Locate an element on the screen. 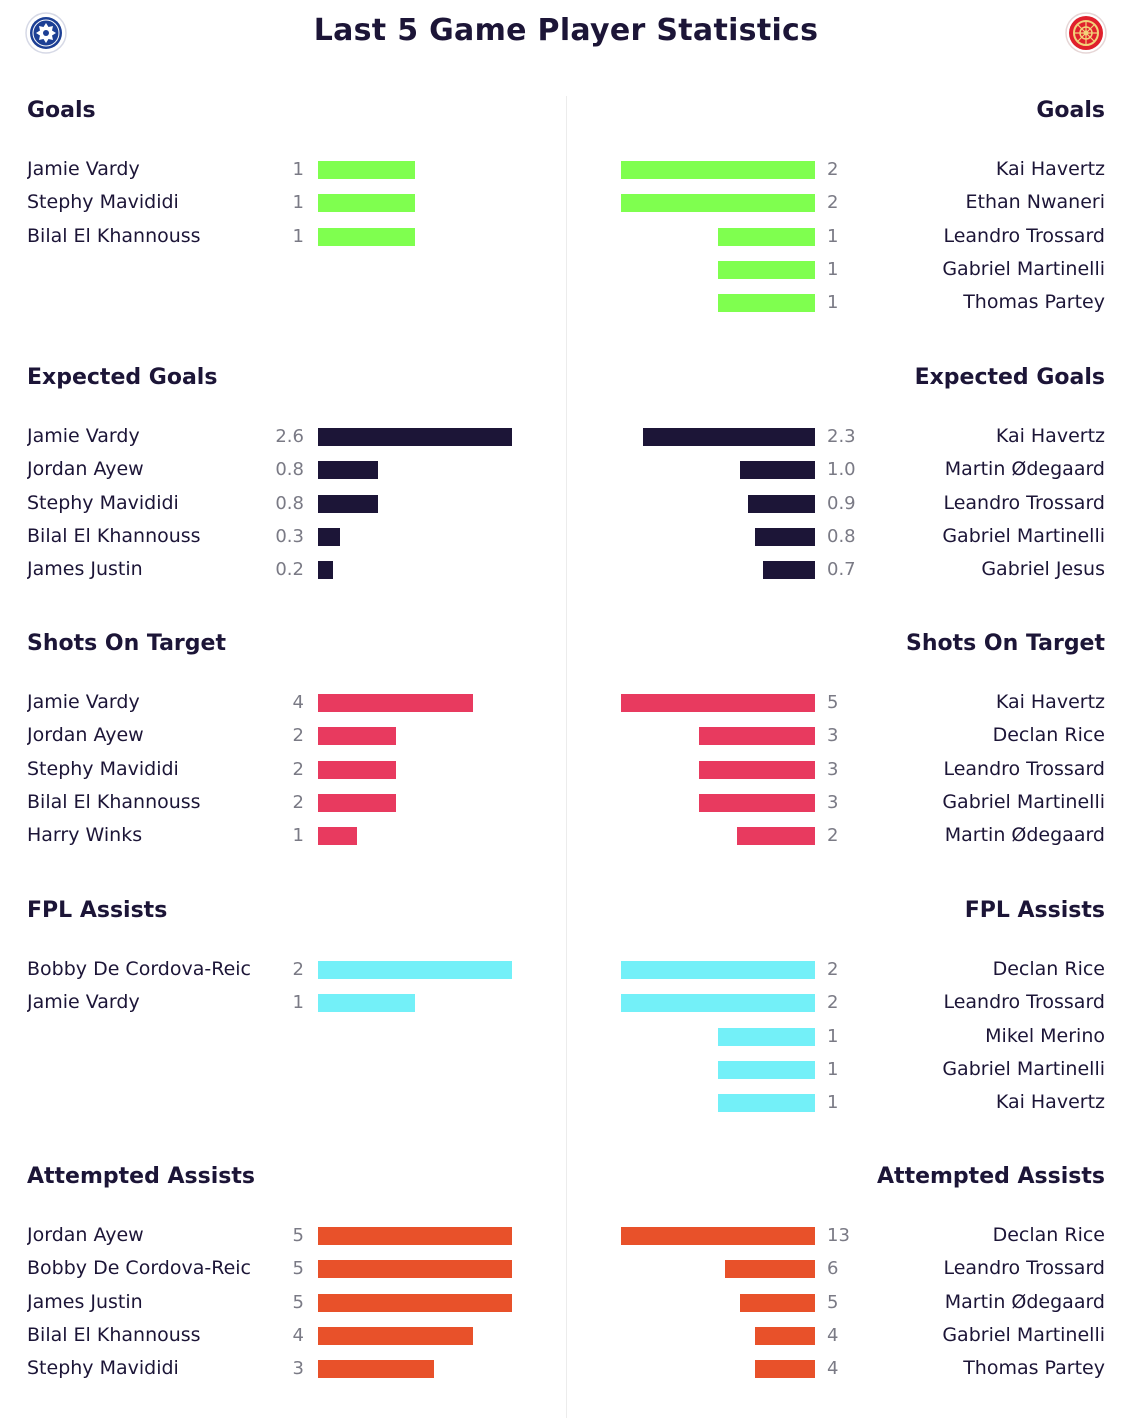 The width and height of the screenshot is (1132, 1418). stat-row: Kai Havertz 5 is located at coordinates (852, 704).